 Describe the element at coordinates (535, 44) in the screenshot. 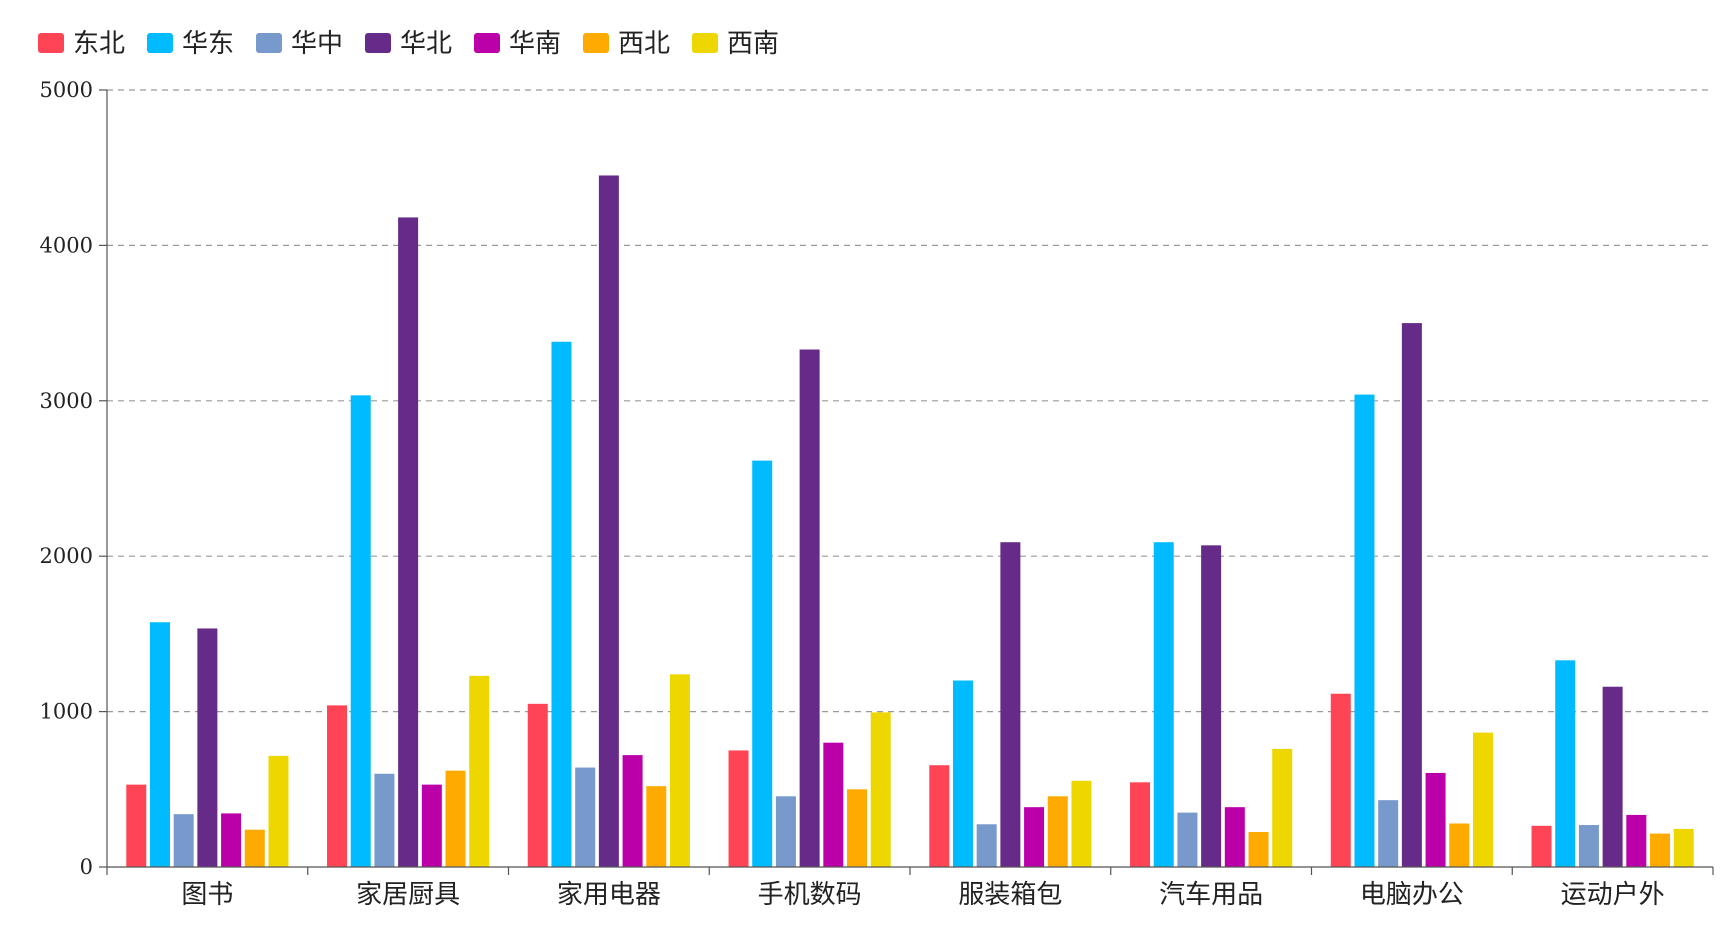

I see `legend-label: 华南` at that location.